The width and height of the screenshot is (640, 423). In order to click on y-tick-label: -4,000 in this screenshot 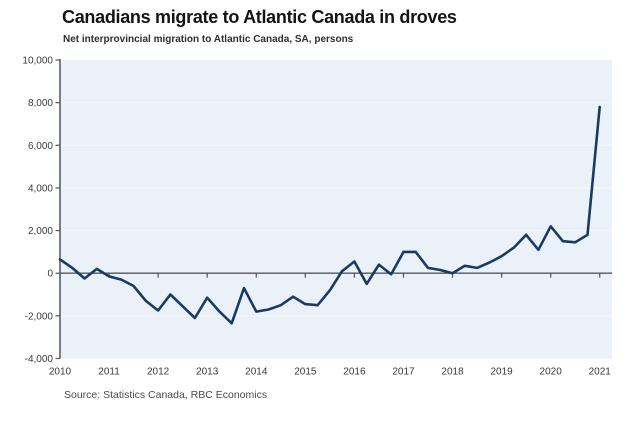, I will do `click(39, 359)`.